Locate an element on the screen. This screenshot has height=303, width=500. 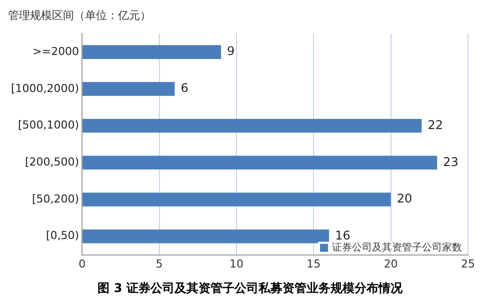
x-tick-label: 20 is located at coordinates (391, 263).